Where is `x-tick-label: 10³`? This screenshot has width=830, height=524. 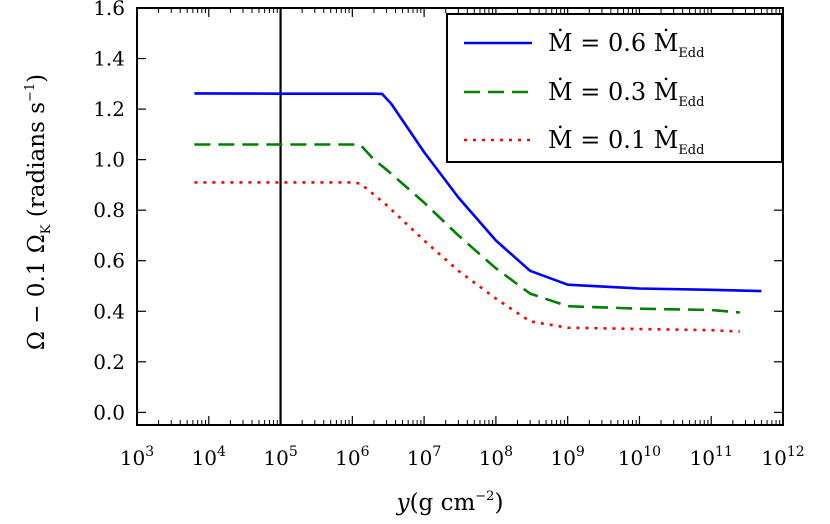 x-tick-label: 10³ is located at coordinates (137, 457).